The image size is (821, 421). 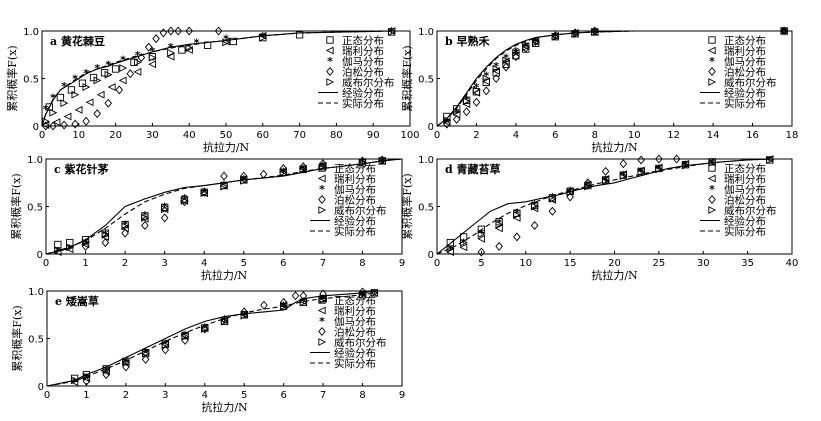 I want to click on legend-label: 实际分布, so click(x=745, y=103).